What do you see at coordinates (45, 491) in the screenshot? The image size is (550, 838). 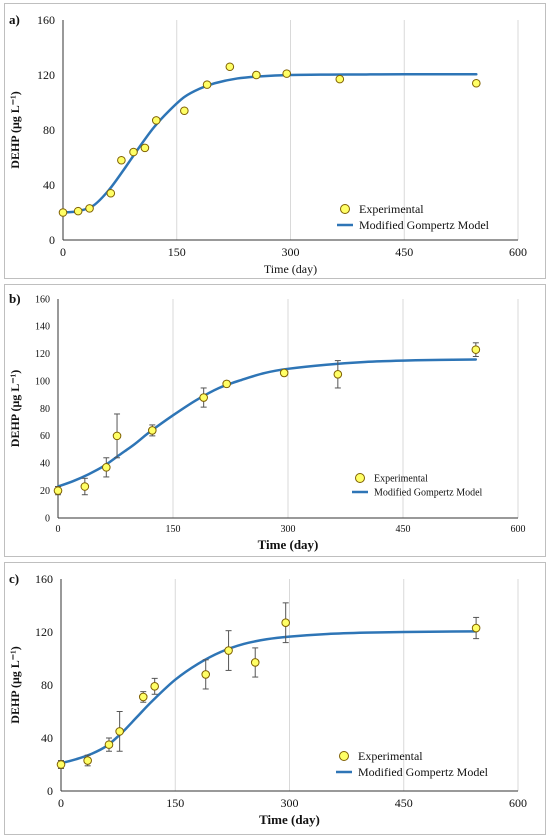 I see `y-tick-label: 20` at bounding box center [45, 491].